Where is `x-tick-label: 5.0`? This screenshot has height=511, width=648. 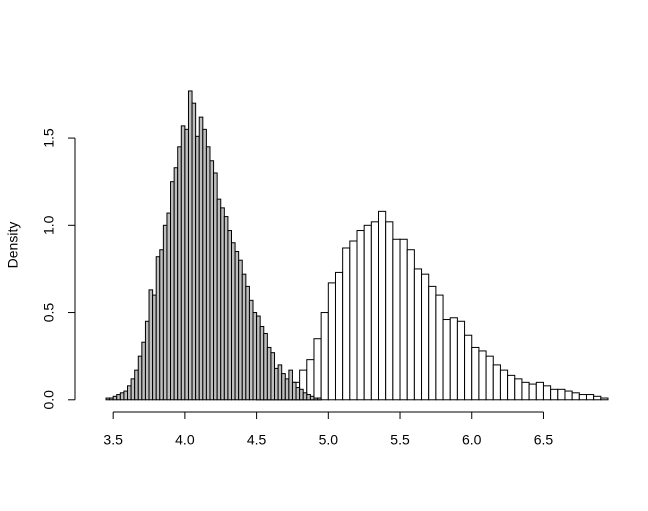 x-tick-label: 5.0 is located at coordinates (329, 440).